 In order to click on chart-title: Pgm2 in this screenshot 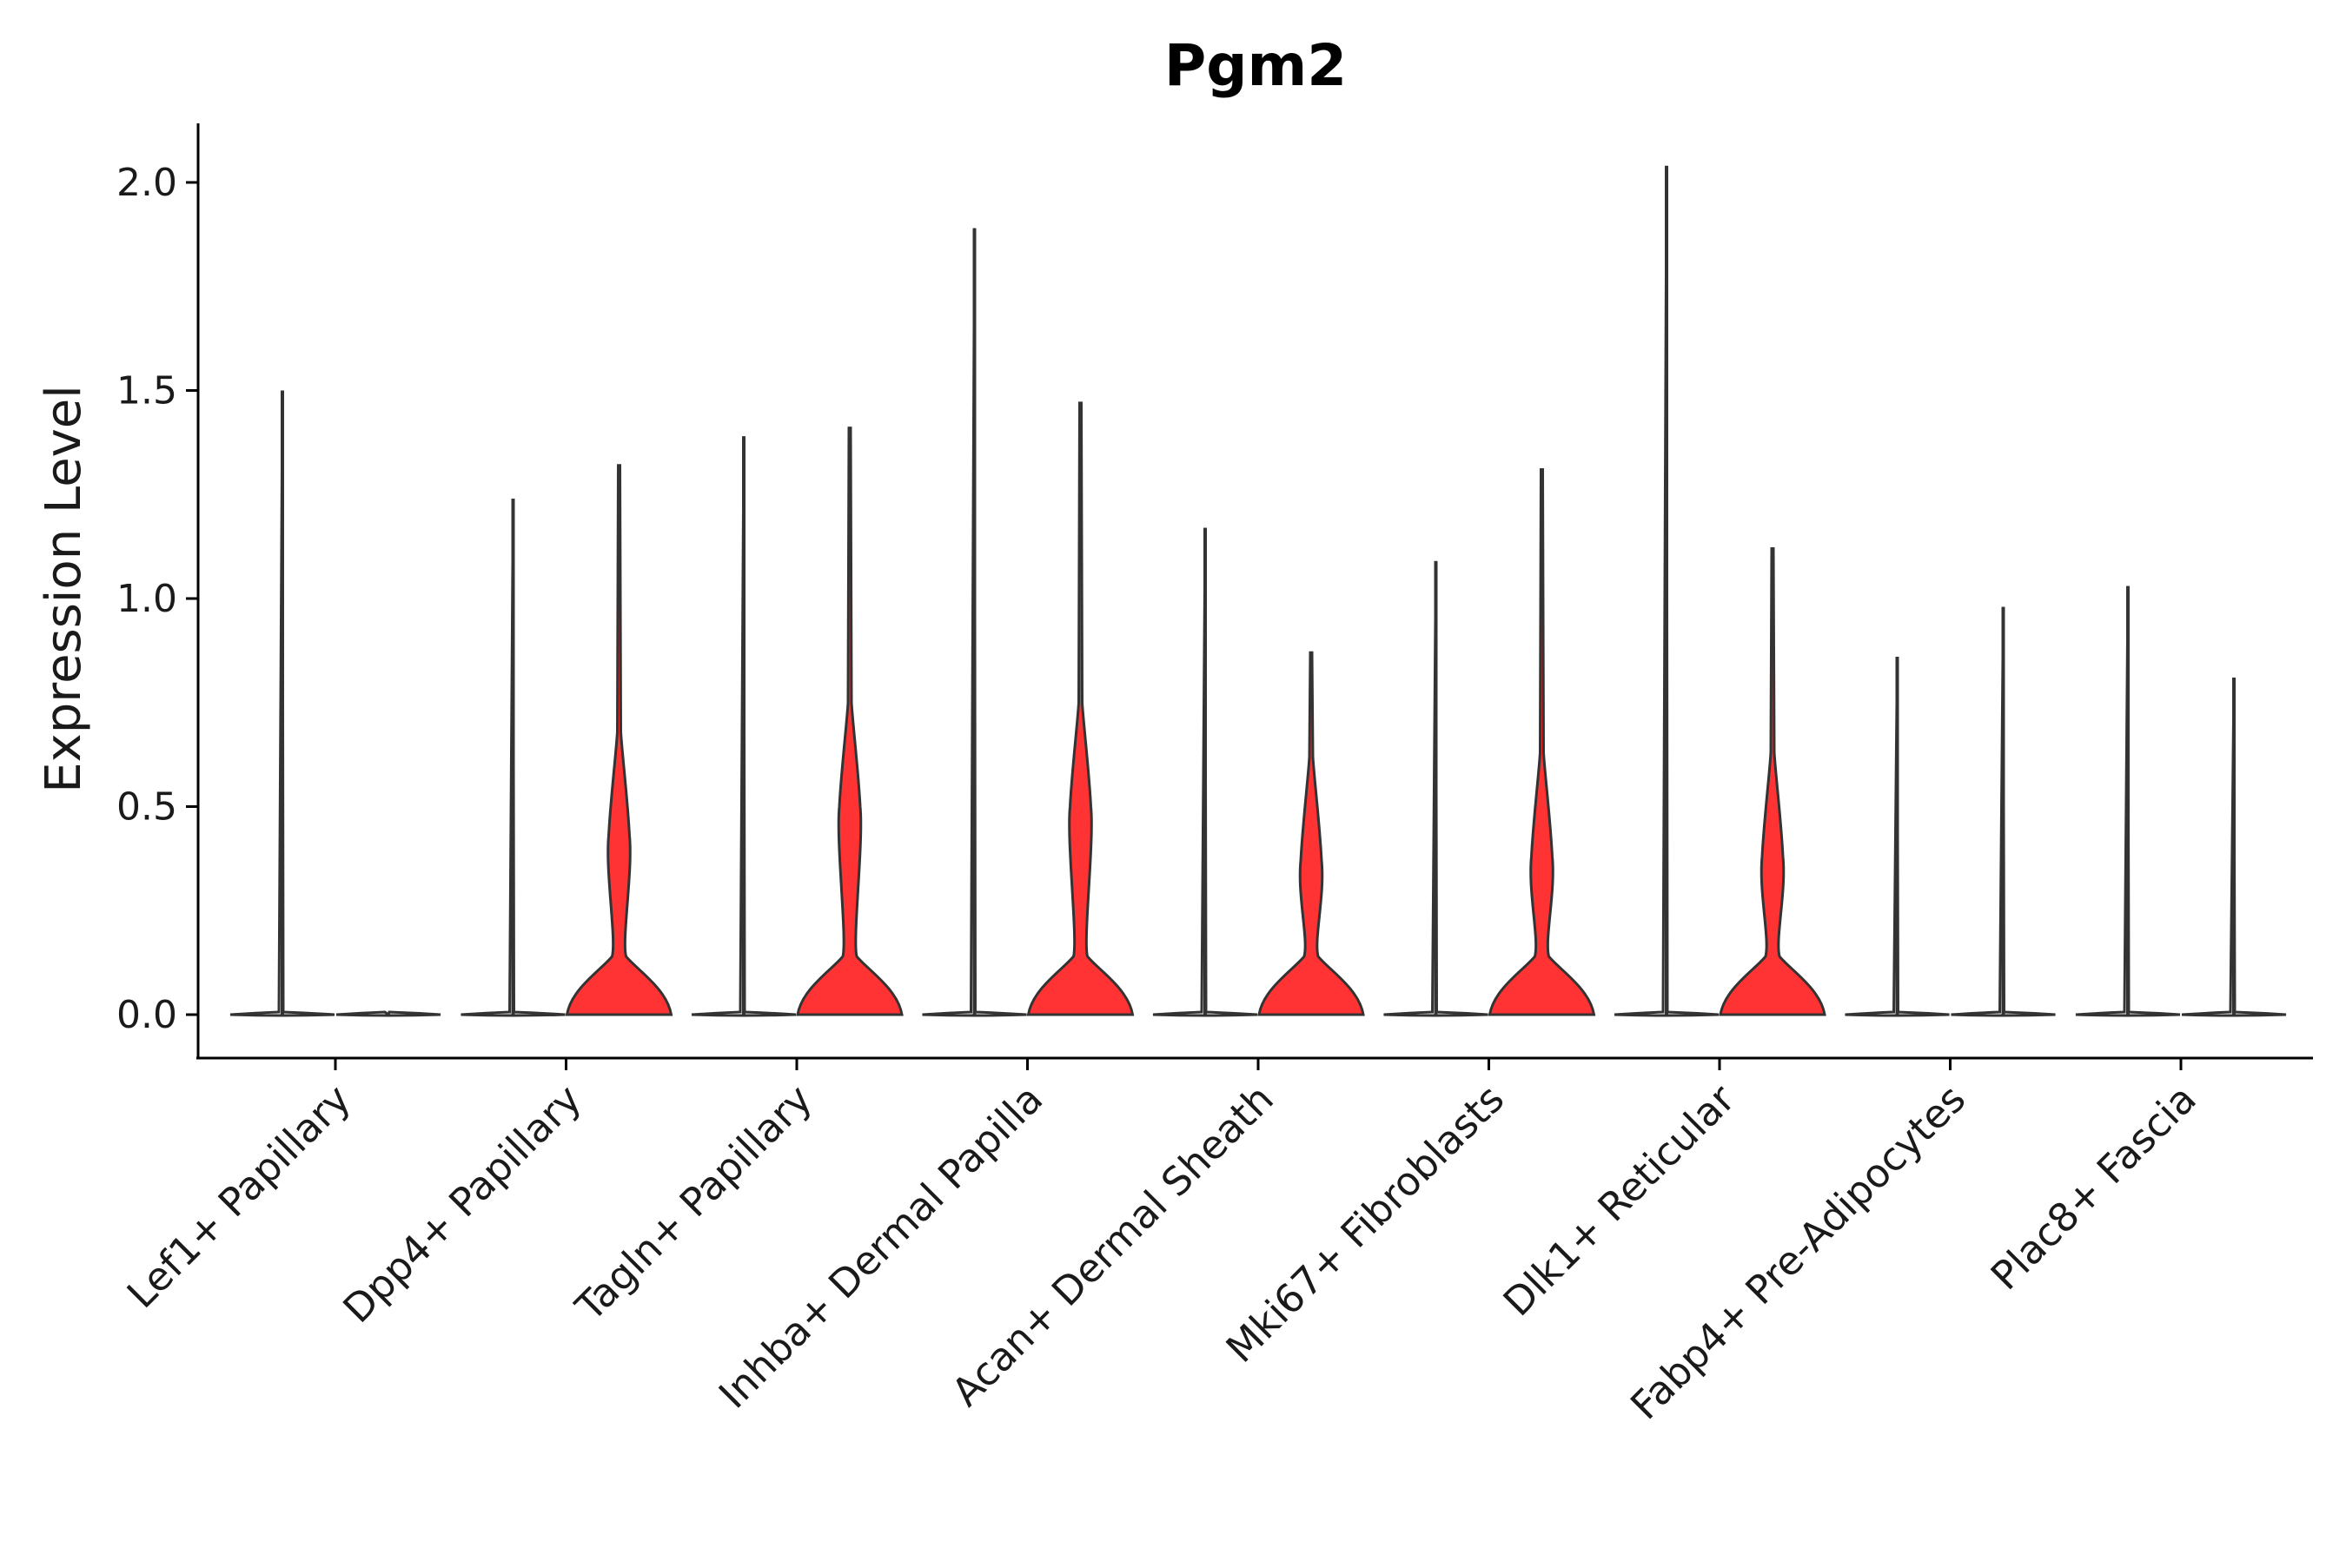, I will do `click(1255, 65)`.